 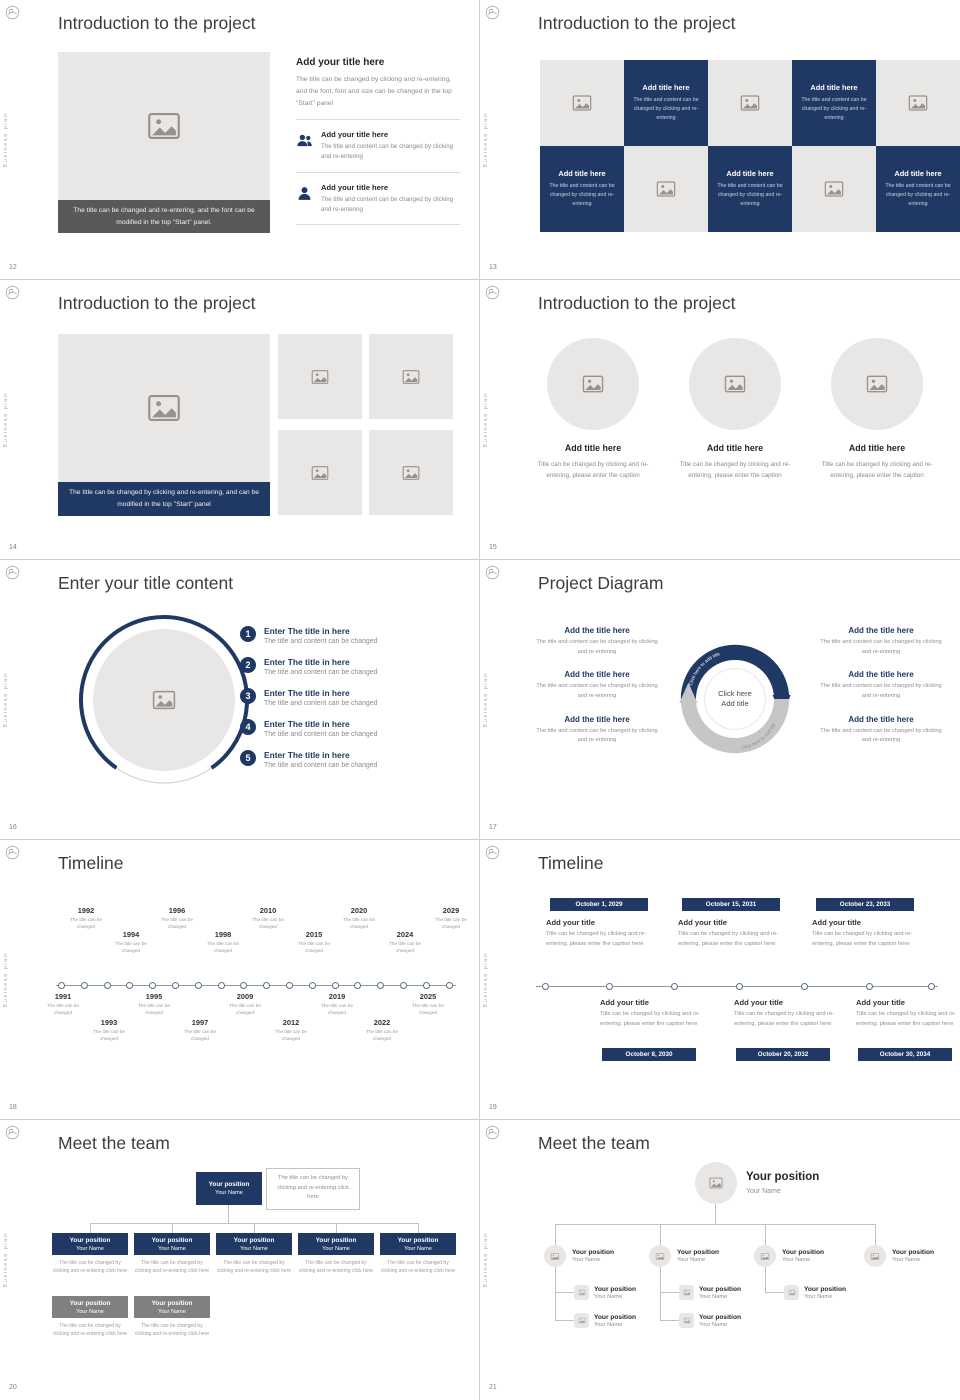 I want to click on team-sub-node: Your position Your Name, so click(x=710, y=1292).